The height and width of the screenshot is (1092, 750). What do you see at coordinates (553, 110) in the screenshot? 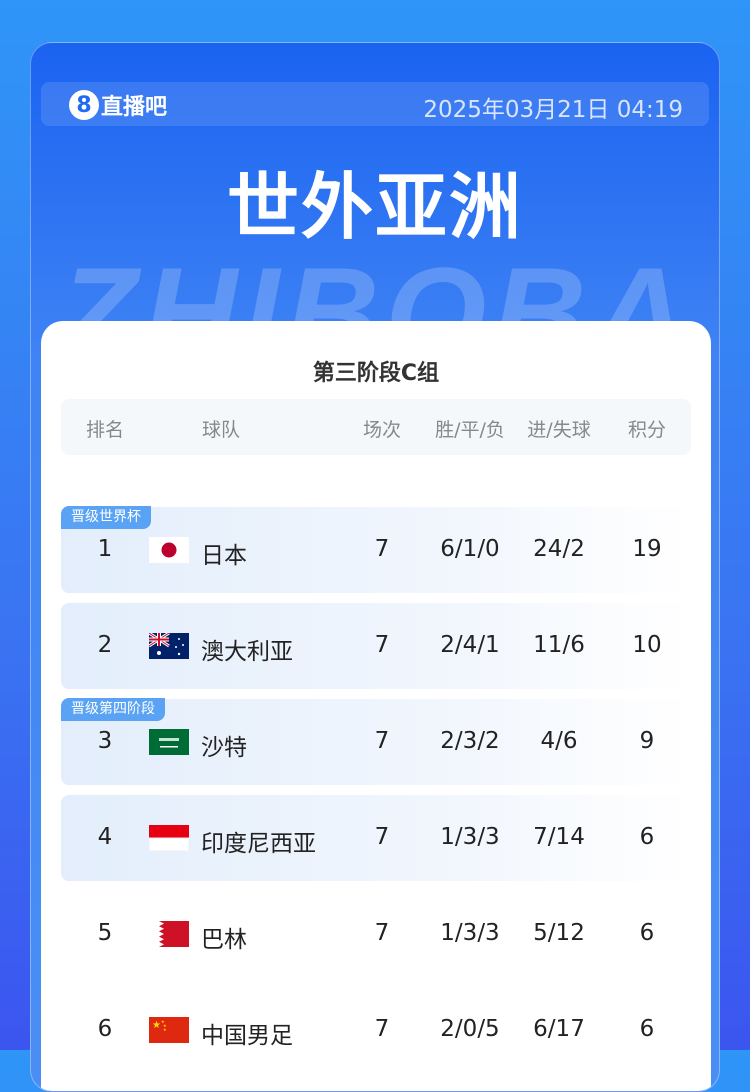
I see `datetime: 2025年03月21日 04:19` at bounding box center [553, 110].